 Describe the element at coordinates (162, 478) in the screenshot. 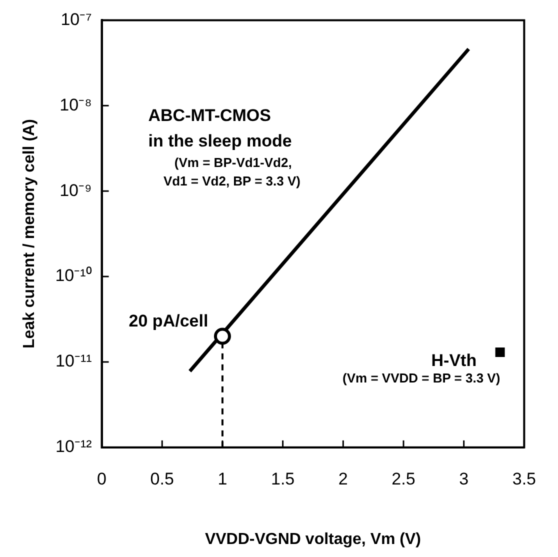

I see `x-tick-label: 0.5` at that location.